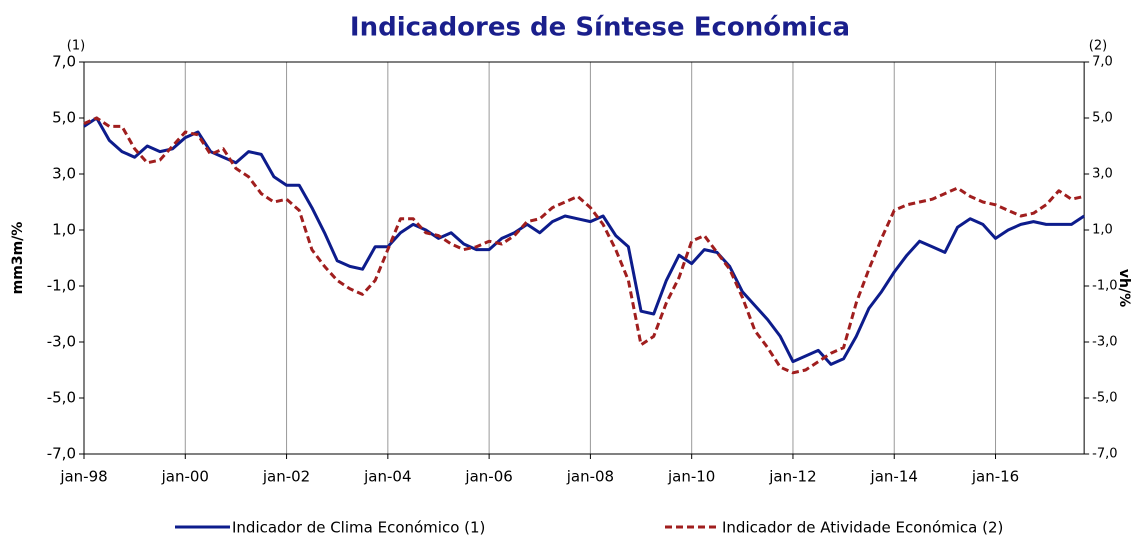 The height and width of the screenshot is (544, 1136). I want to click on y-tick-label: 1,0, so click(64, 230).